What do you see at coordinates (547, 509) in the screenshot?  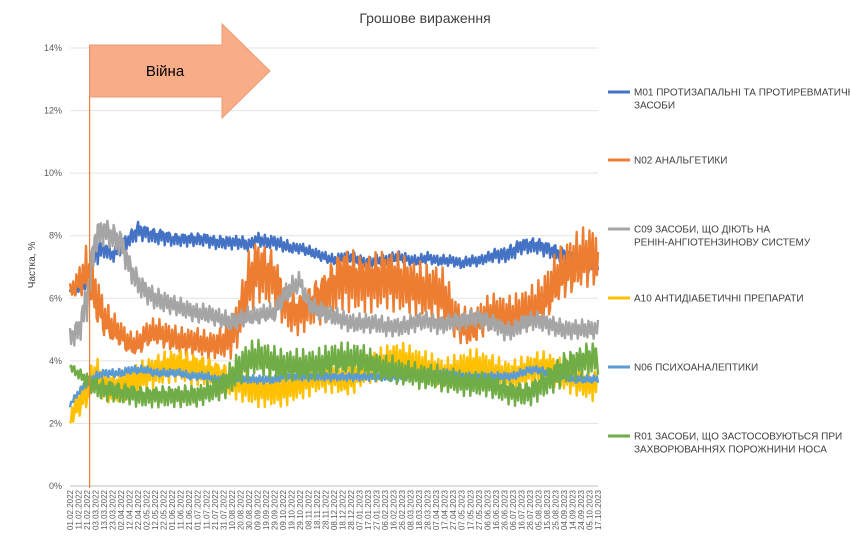 I see `x-tick-label: 15.08.2023` at bounding box center [547, 509].